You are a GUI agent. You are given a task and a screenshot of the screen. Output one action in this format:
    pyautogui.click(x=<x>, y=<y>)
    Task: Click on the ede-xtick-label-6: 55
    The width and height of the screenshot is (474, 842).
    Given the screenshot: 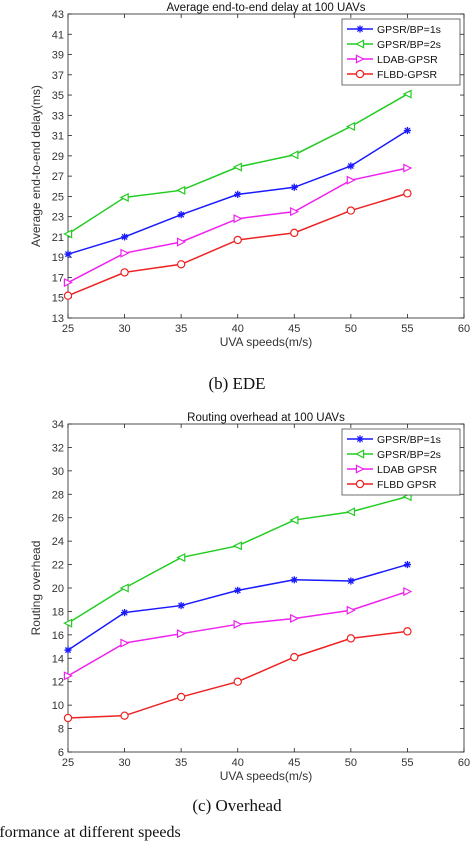 What is the action you would take?
    pyautogui.click(x=407, y=329)
    